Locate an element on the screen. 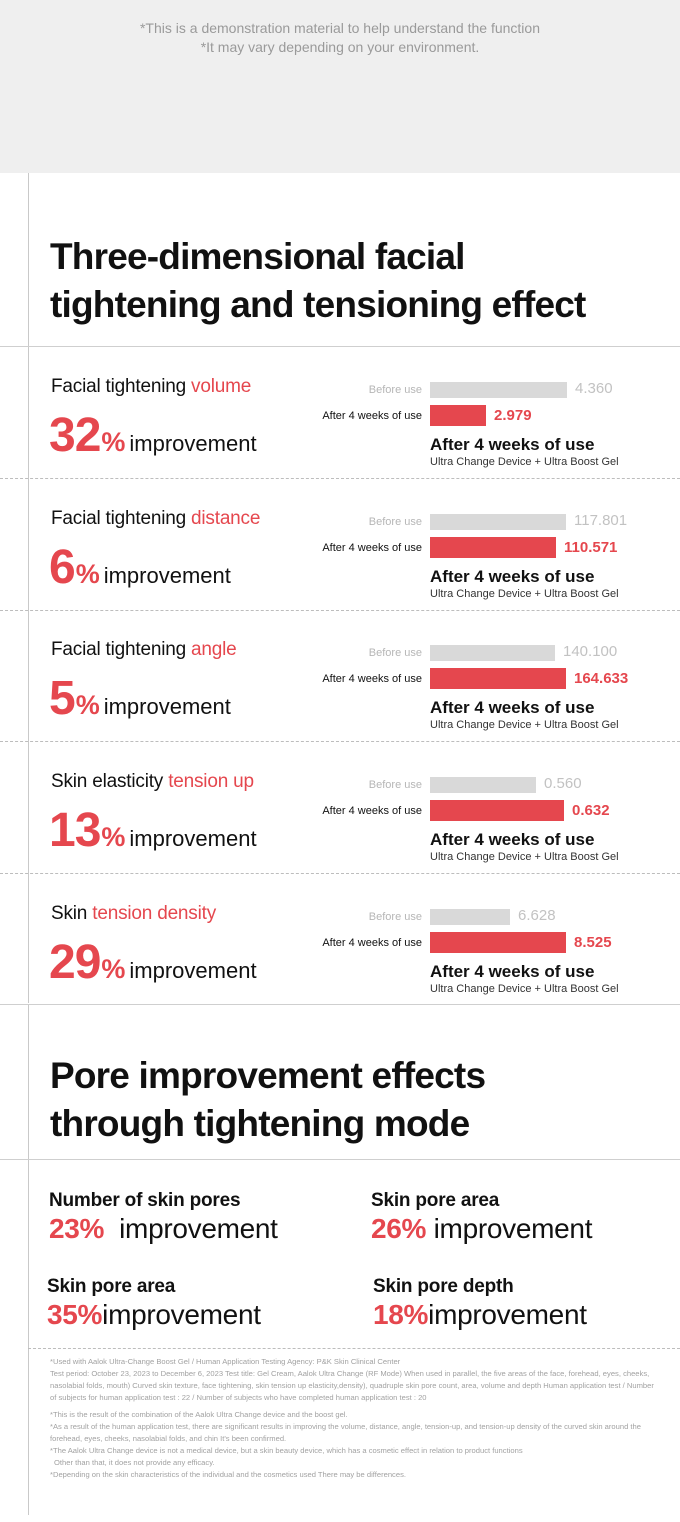 The height and width of the screenshot is (1522, 680). pore-percent: 18% is located at coordinates (401, 1314).